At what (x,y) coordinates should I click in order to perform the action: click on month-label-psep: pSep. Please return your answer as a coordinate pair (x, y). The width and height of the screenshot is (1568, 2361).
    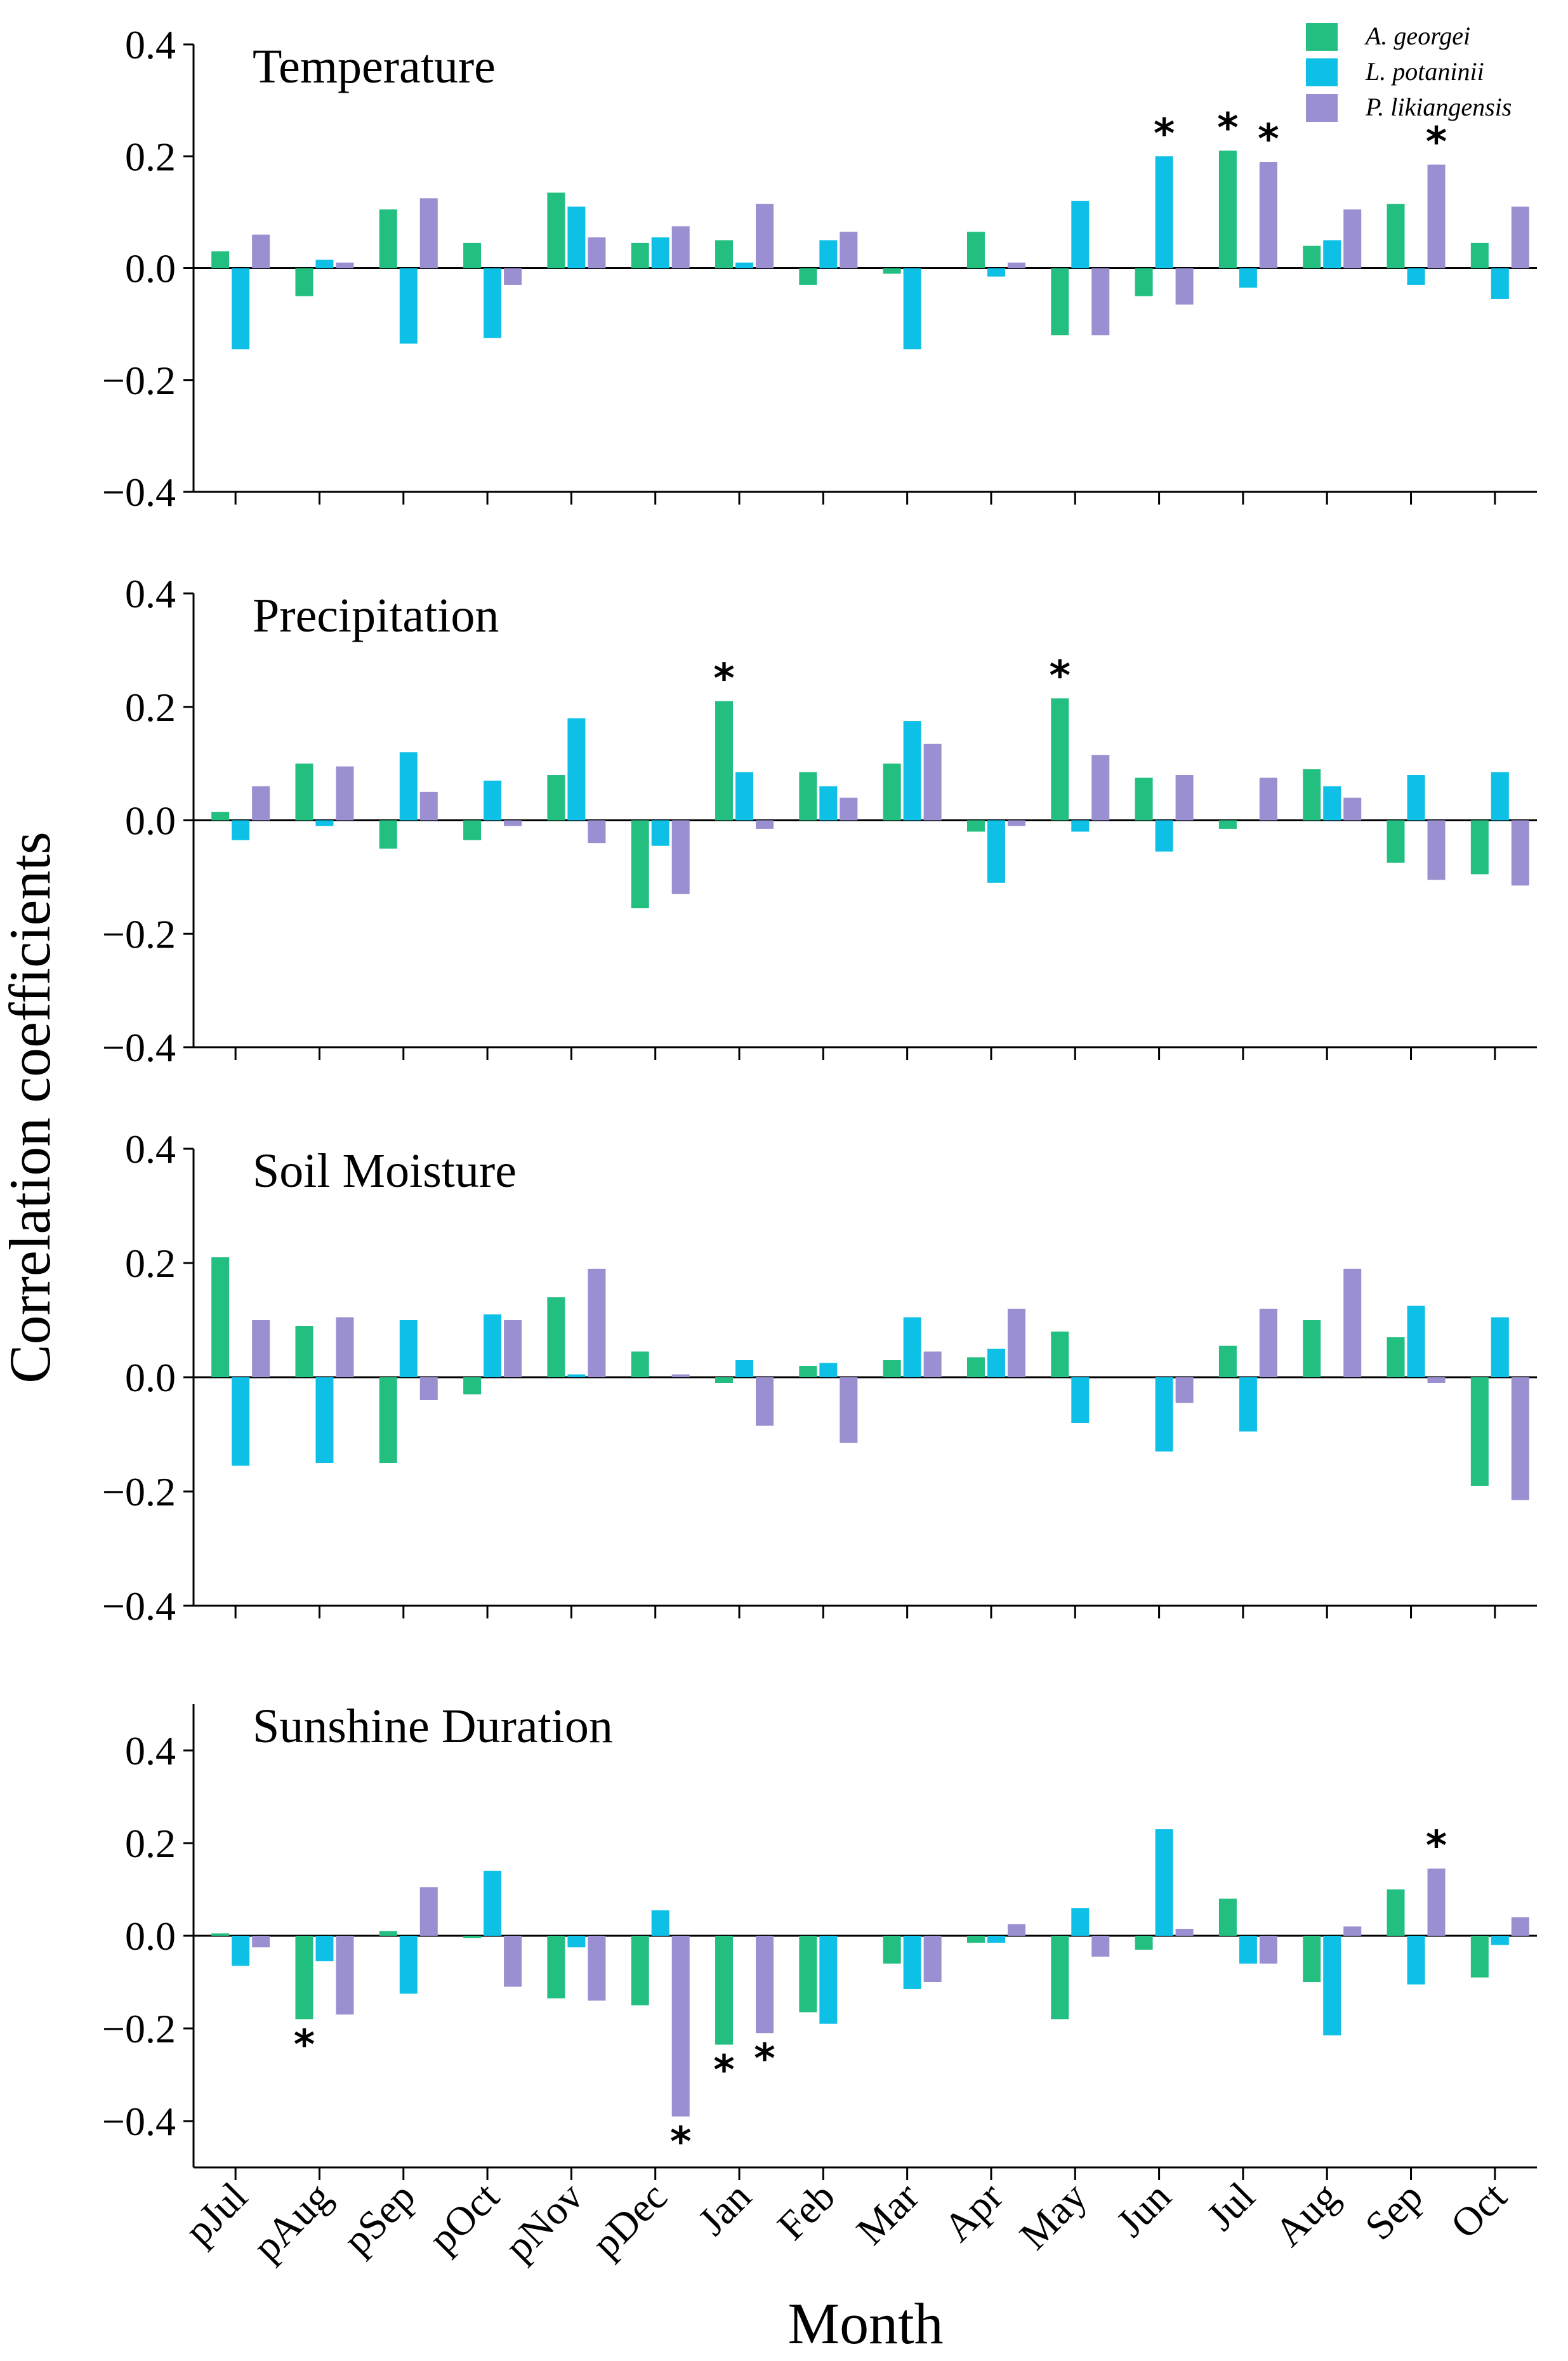
    Looking at the image, I should click on (379, 2218).